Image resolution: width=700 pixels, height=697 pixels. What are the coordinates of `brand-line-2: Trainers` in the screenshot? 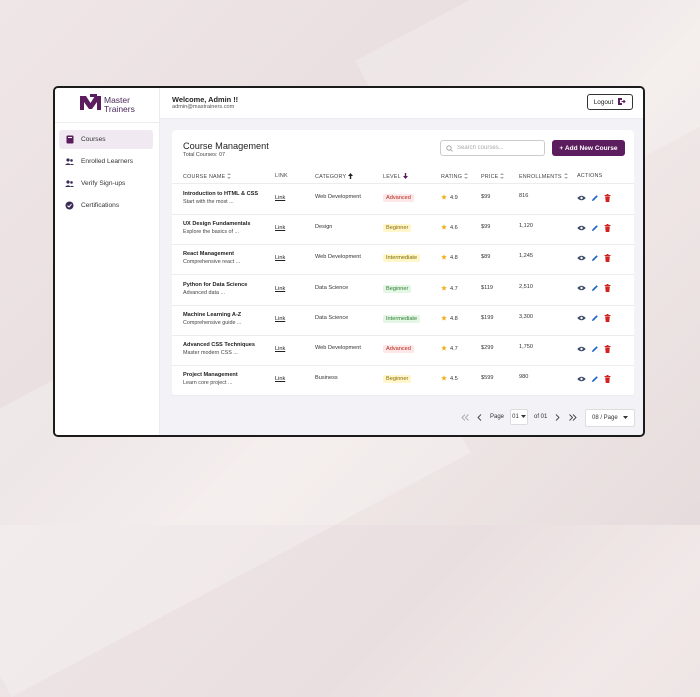 It's located at (119, 109).